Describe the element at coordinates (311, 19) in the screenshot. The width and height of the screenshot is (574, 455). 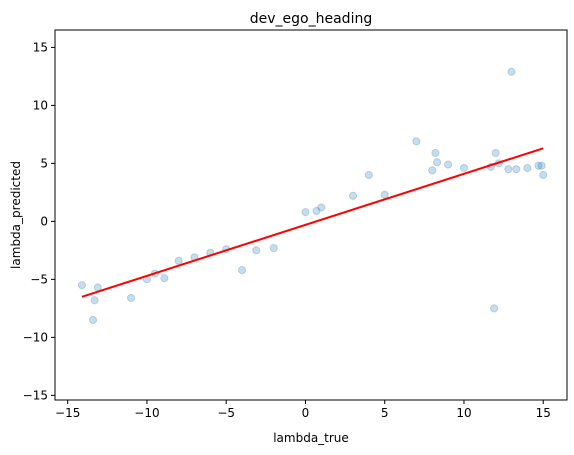
I see `chart-title: dev_ego_heading` at that location.